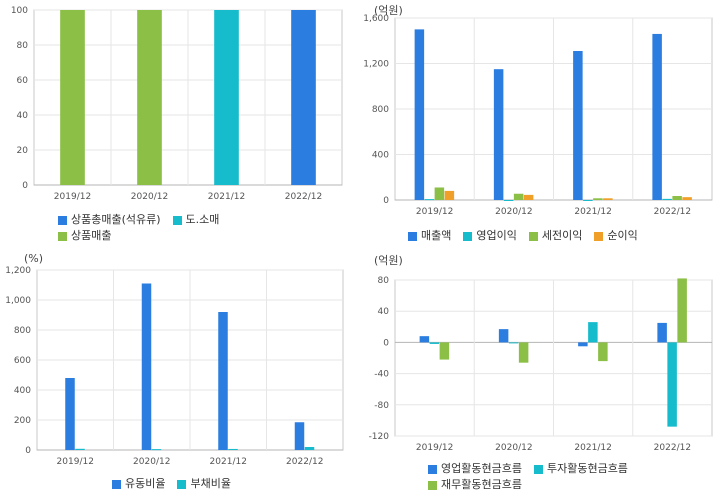 This screenshot has width=720, height=496. What do you see at coordinates (23, 81) in the screenshot?
I see `y-tick-label: 60` at bounding box center [23, 81].